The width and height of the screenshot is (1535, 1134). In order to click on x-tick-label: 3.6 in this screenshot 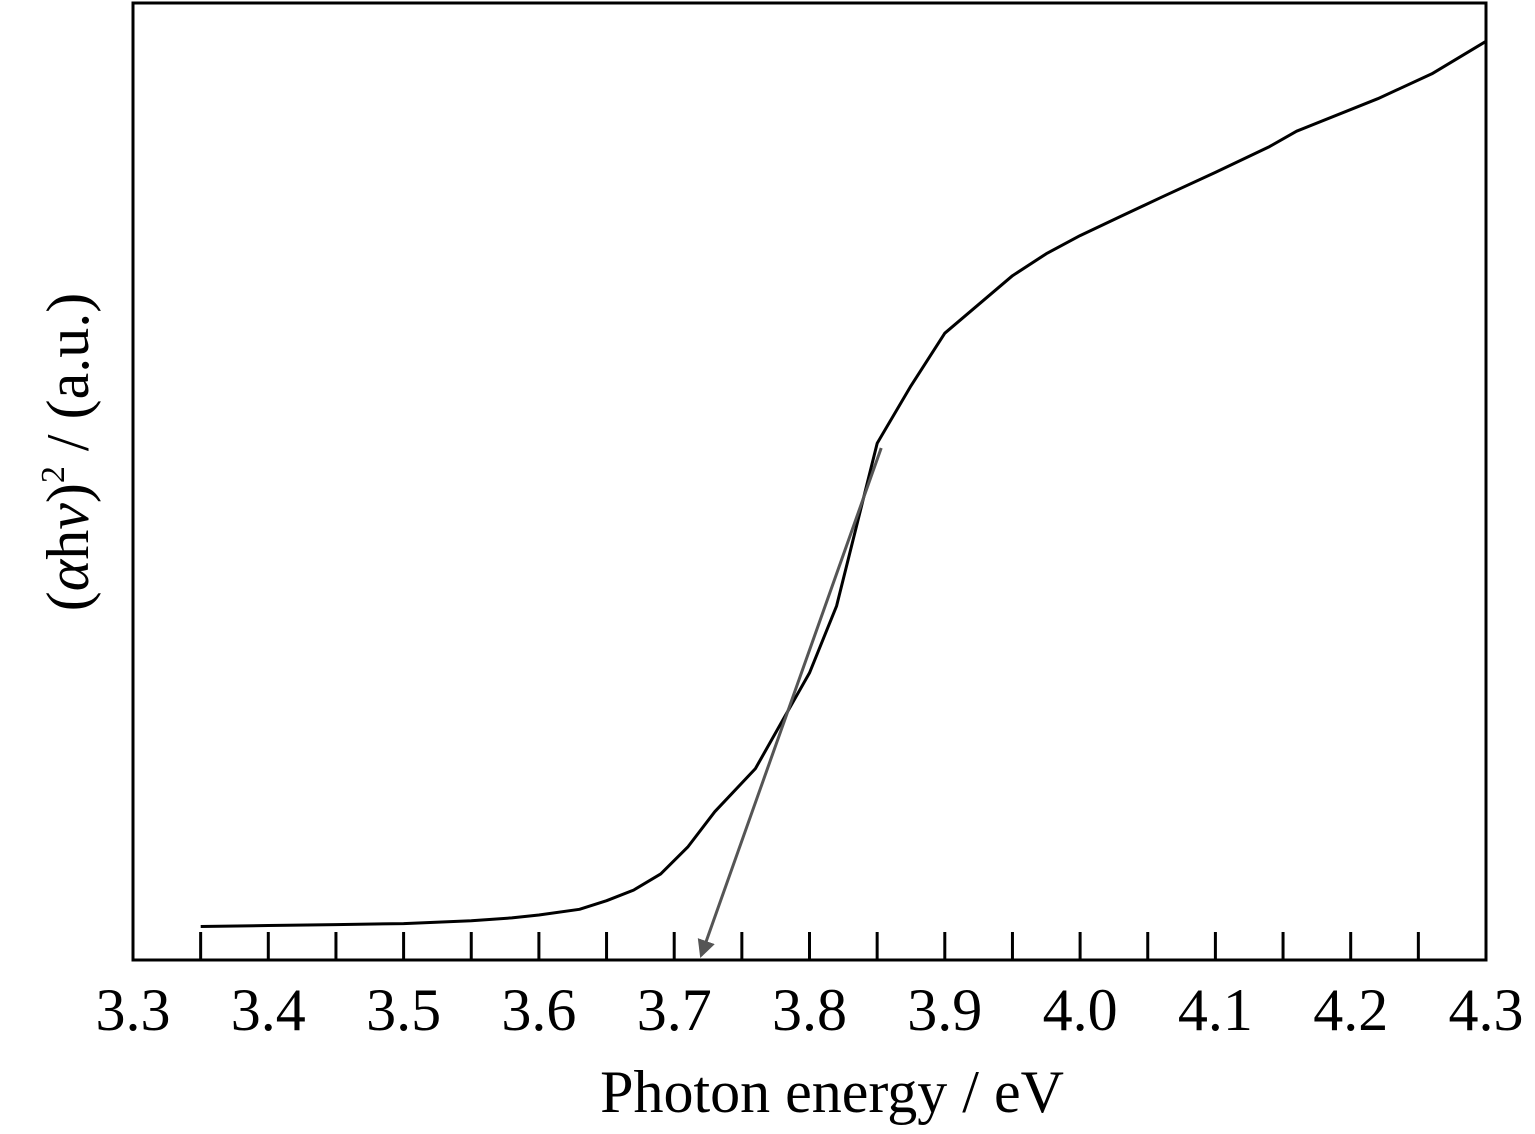, I will do `click(538, 1010)`.